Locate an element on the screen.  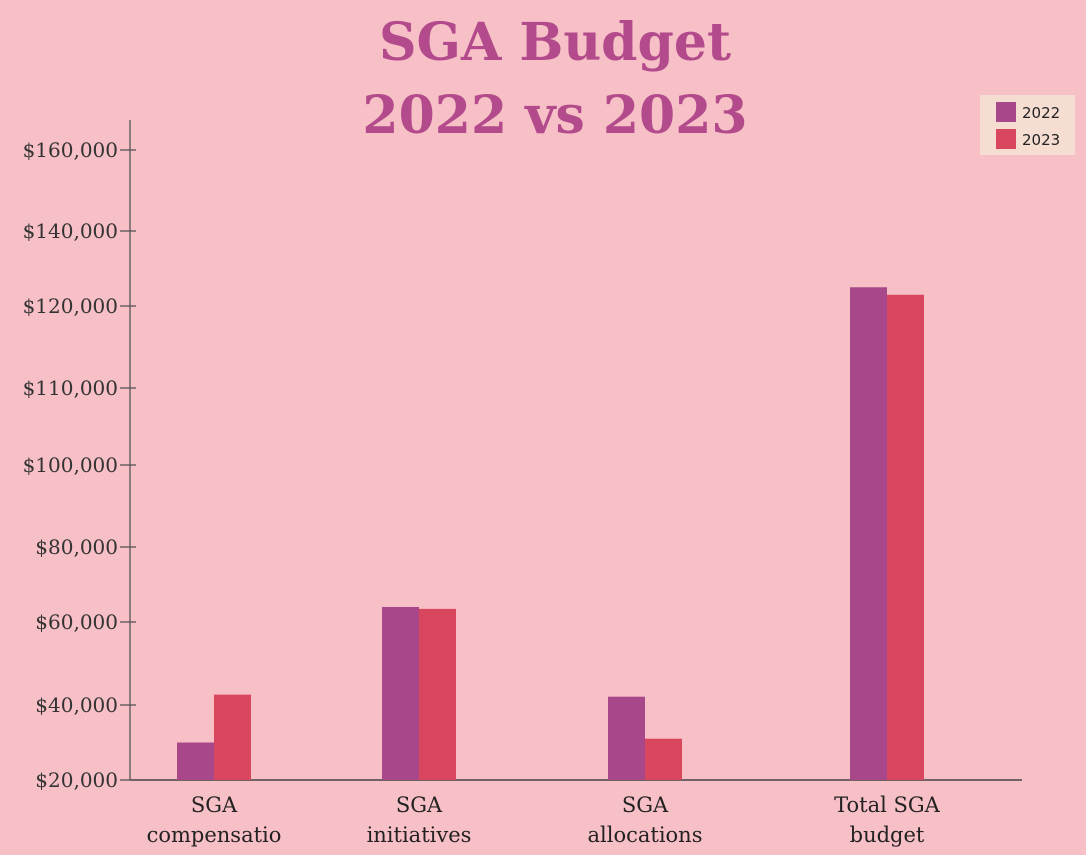
x-tick-label: Total SGA is located at coordinates (887, 805).